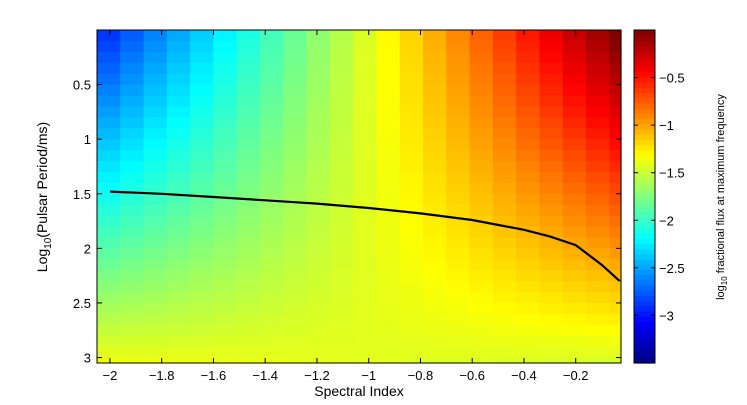  I want to click on x-tick-label: −1, so click(368, 375).